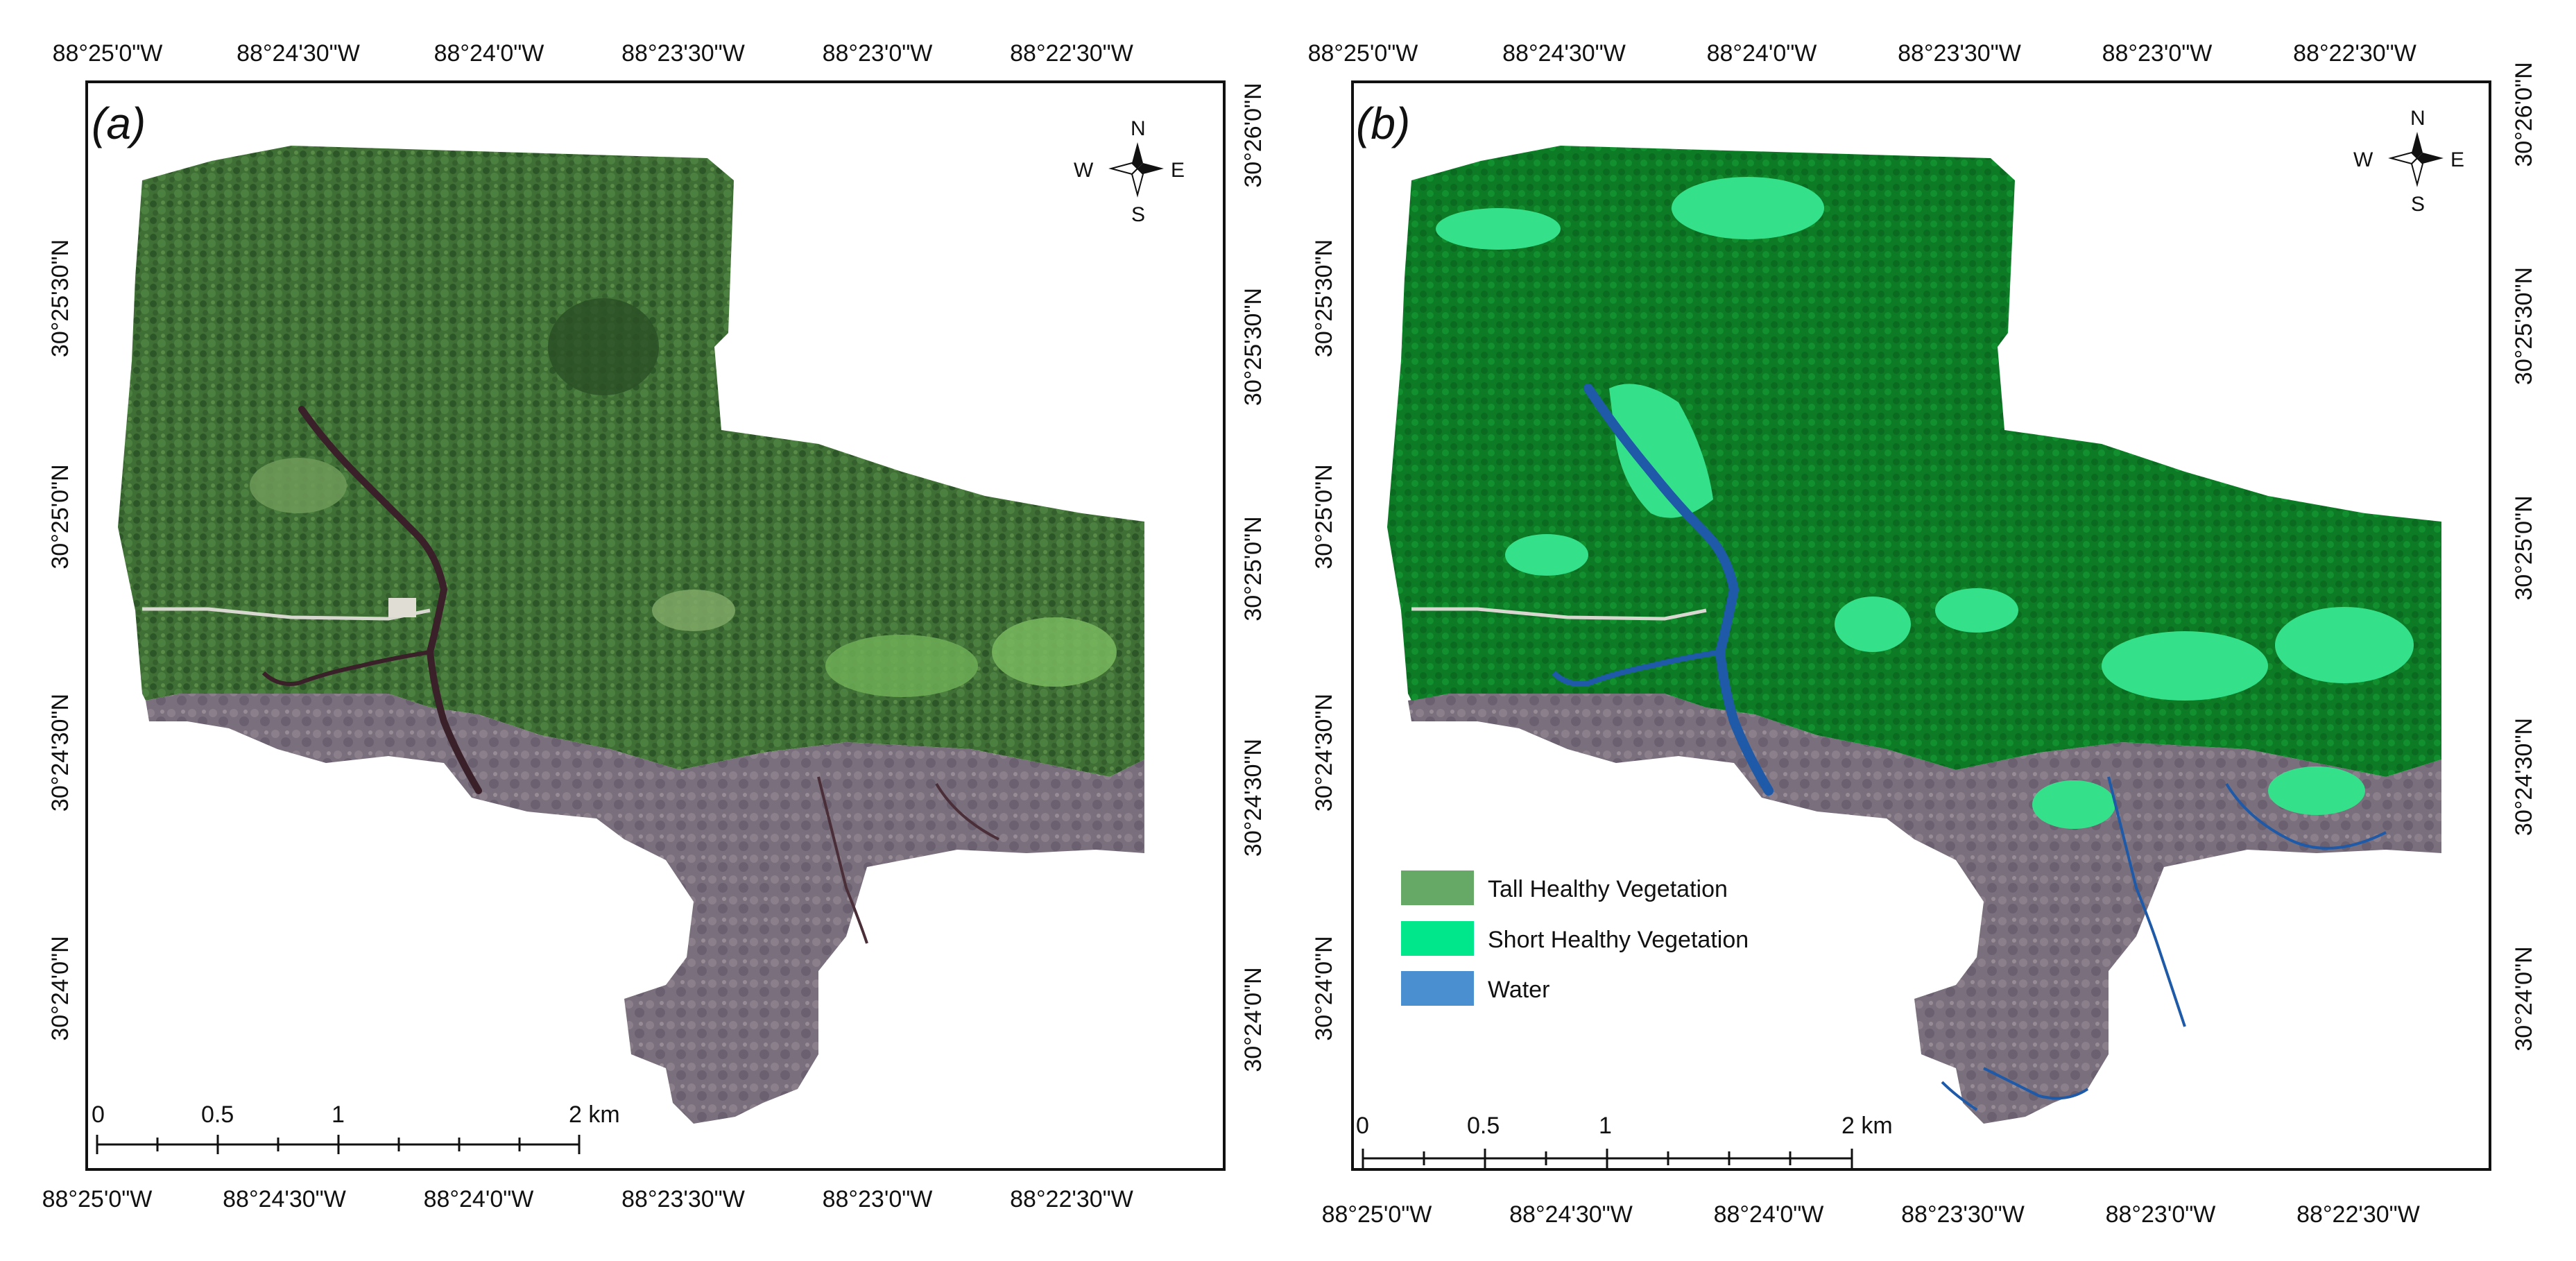  Describe the element at coordinates (1437, 888) in the screenshot. I see `legend-swatch-tall` at that location.